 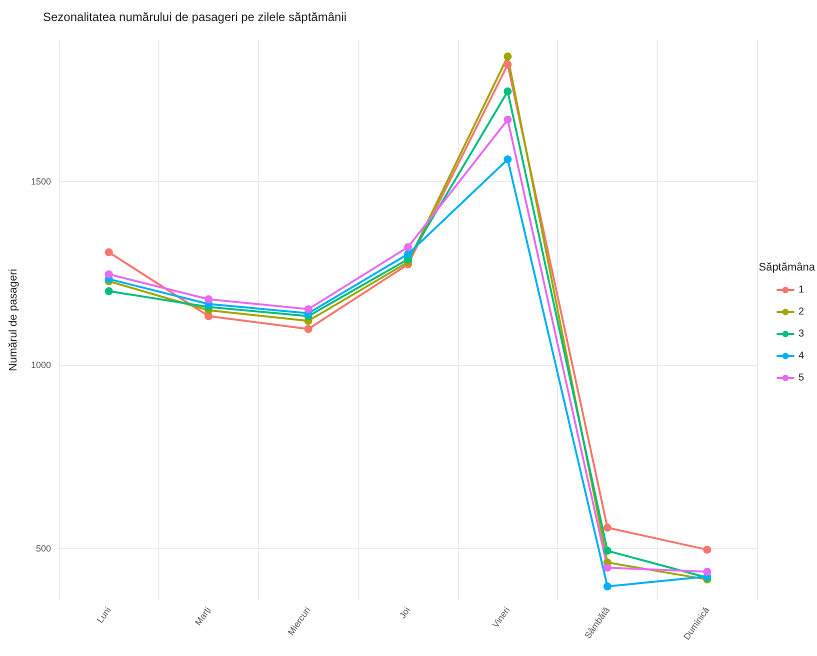 What do you see at coordinates (801, 312) in the screenshot?
I see `legend-label: 2` at bounding box center [801, 312].